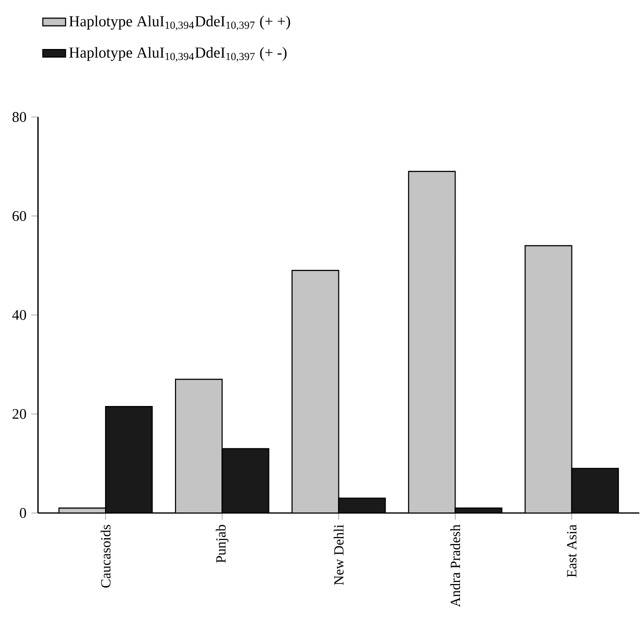 The height and width of the screenshot is (627, 643). What do you see at coordinates (455, 566) in the screenshot?
I see `x-tick-label: Andra Pradesh` at bounding box center [455, 566].